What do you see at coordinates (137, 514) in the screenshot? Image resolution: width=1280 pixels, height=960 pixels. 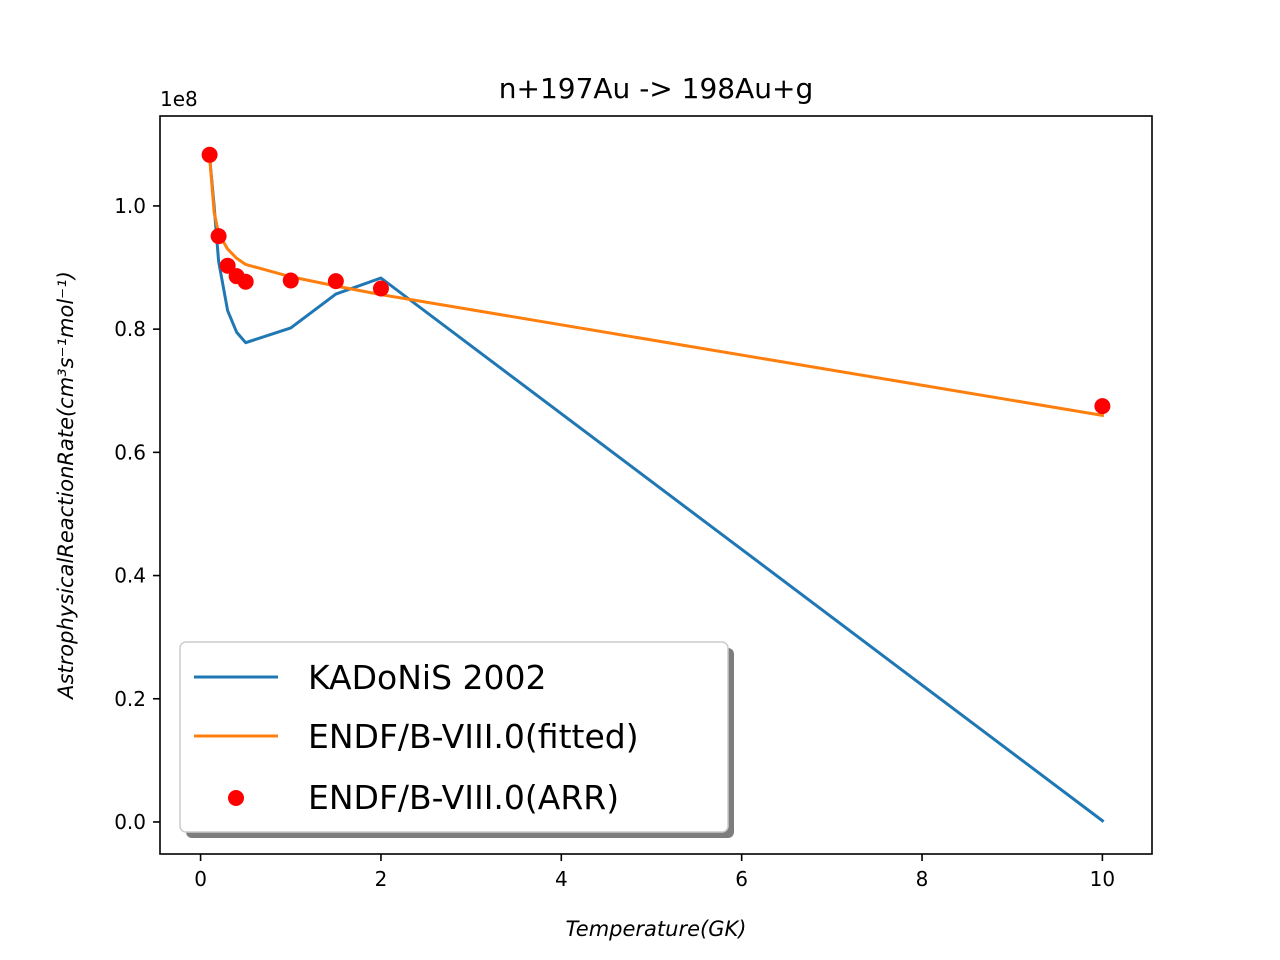 I see `y-axis: 0.0 0.2 0.4 0.6 0.8 1.0` at bounding box center [137, 514].